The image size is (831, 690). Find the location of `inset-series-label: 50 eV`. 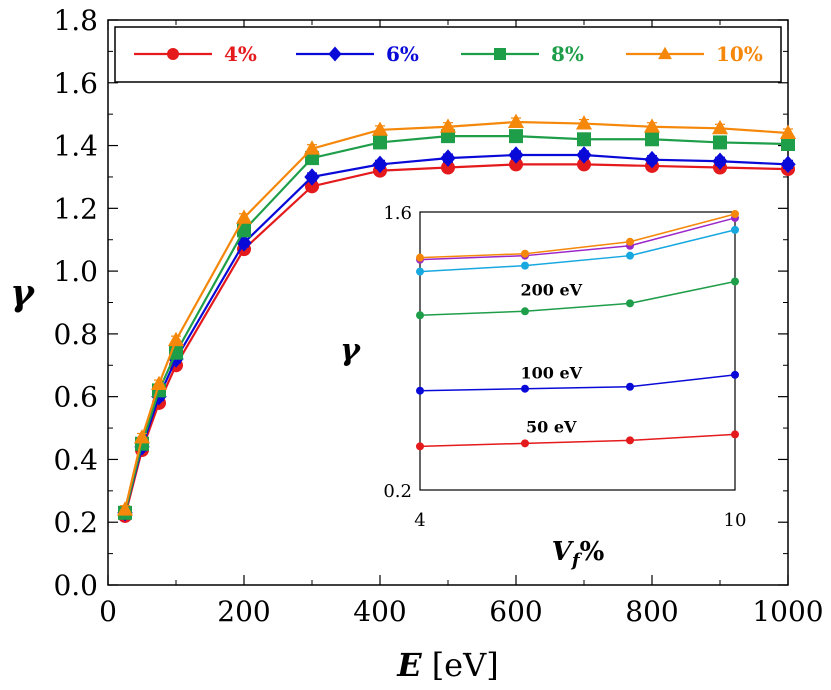

inset-series-label: 50 eV is located at coordinates (551, 426).